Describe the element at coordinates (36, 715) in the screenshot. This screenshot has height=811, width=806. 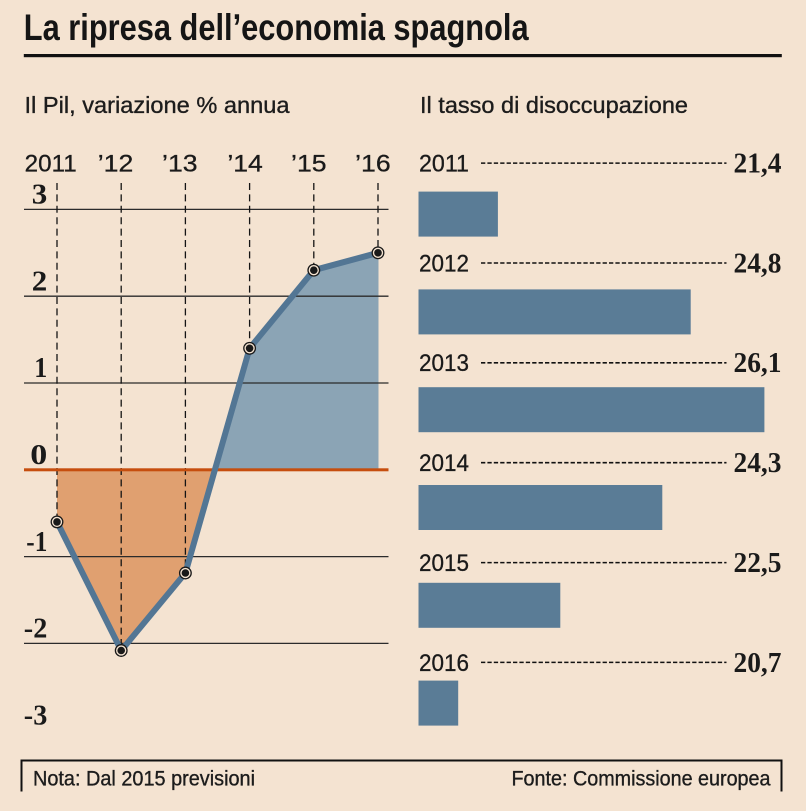
I see `svg-text: -3` at that location.